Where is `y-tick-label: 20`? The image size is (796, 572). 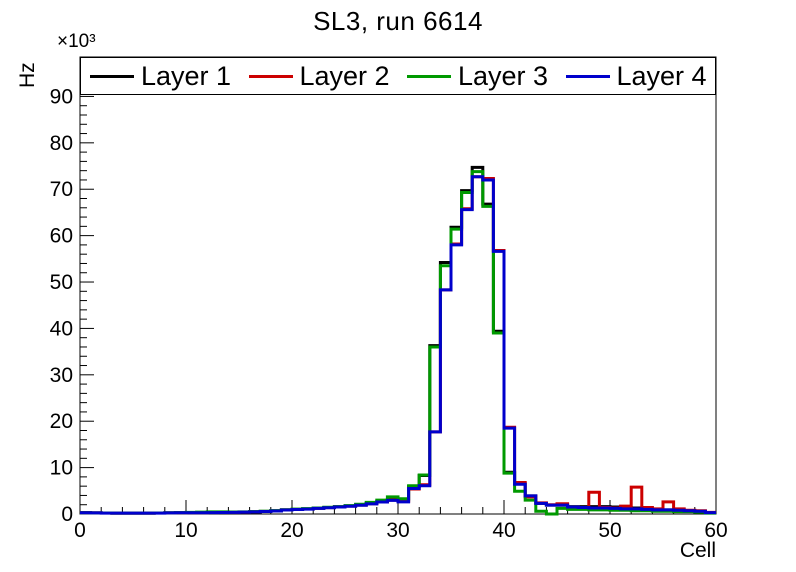 y-tick-label: 20 is located at coordinates (61, 421).